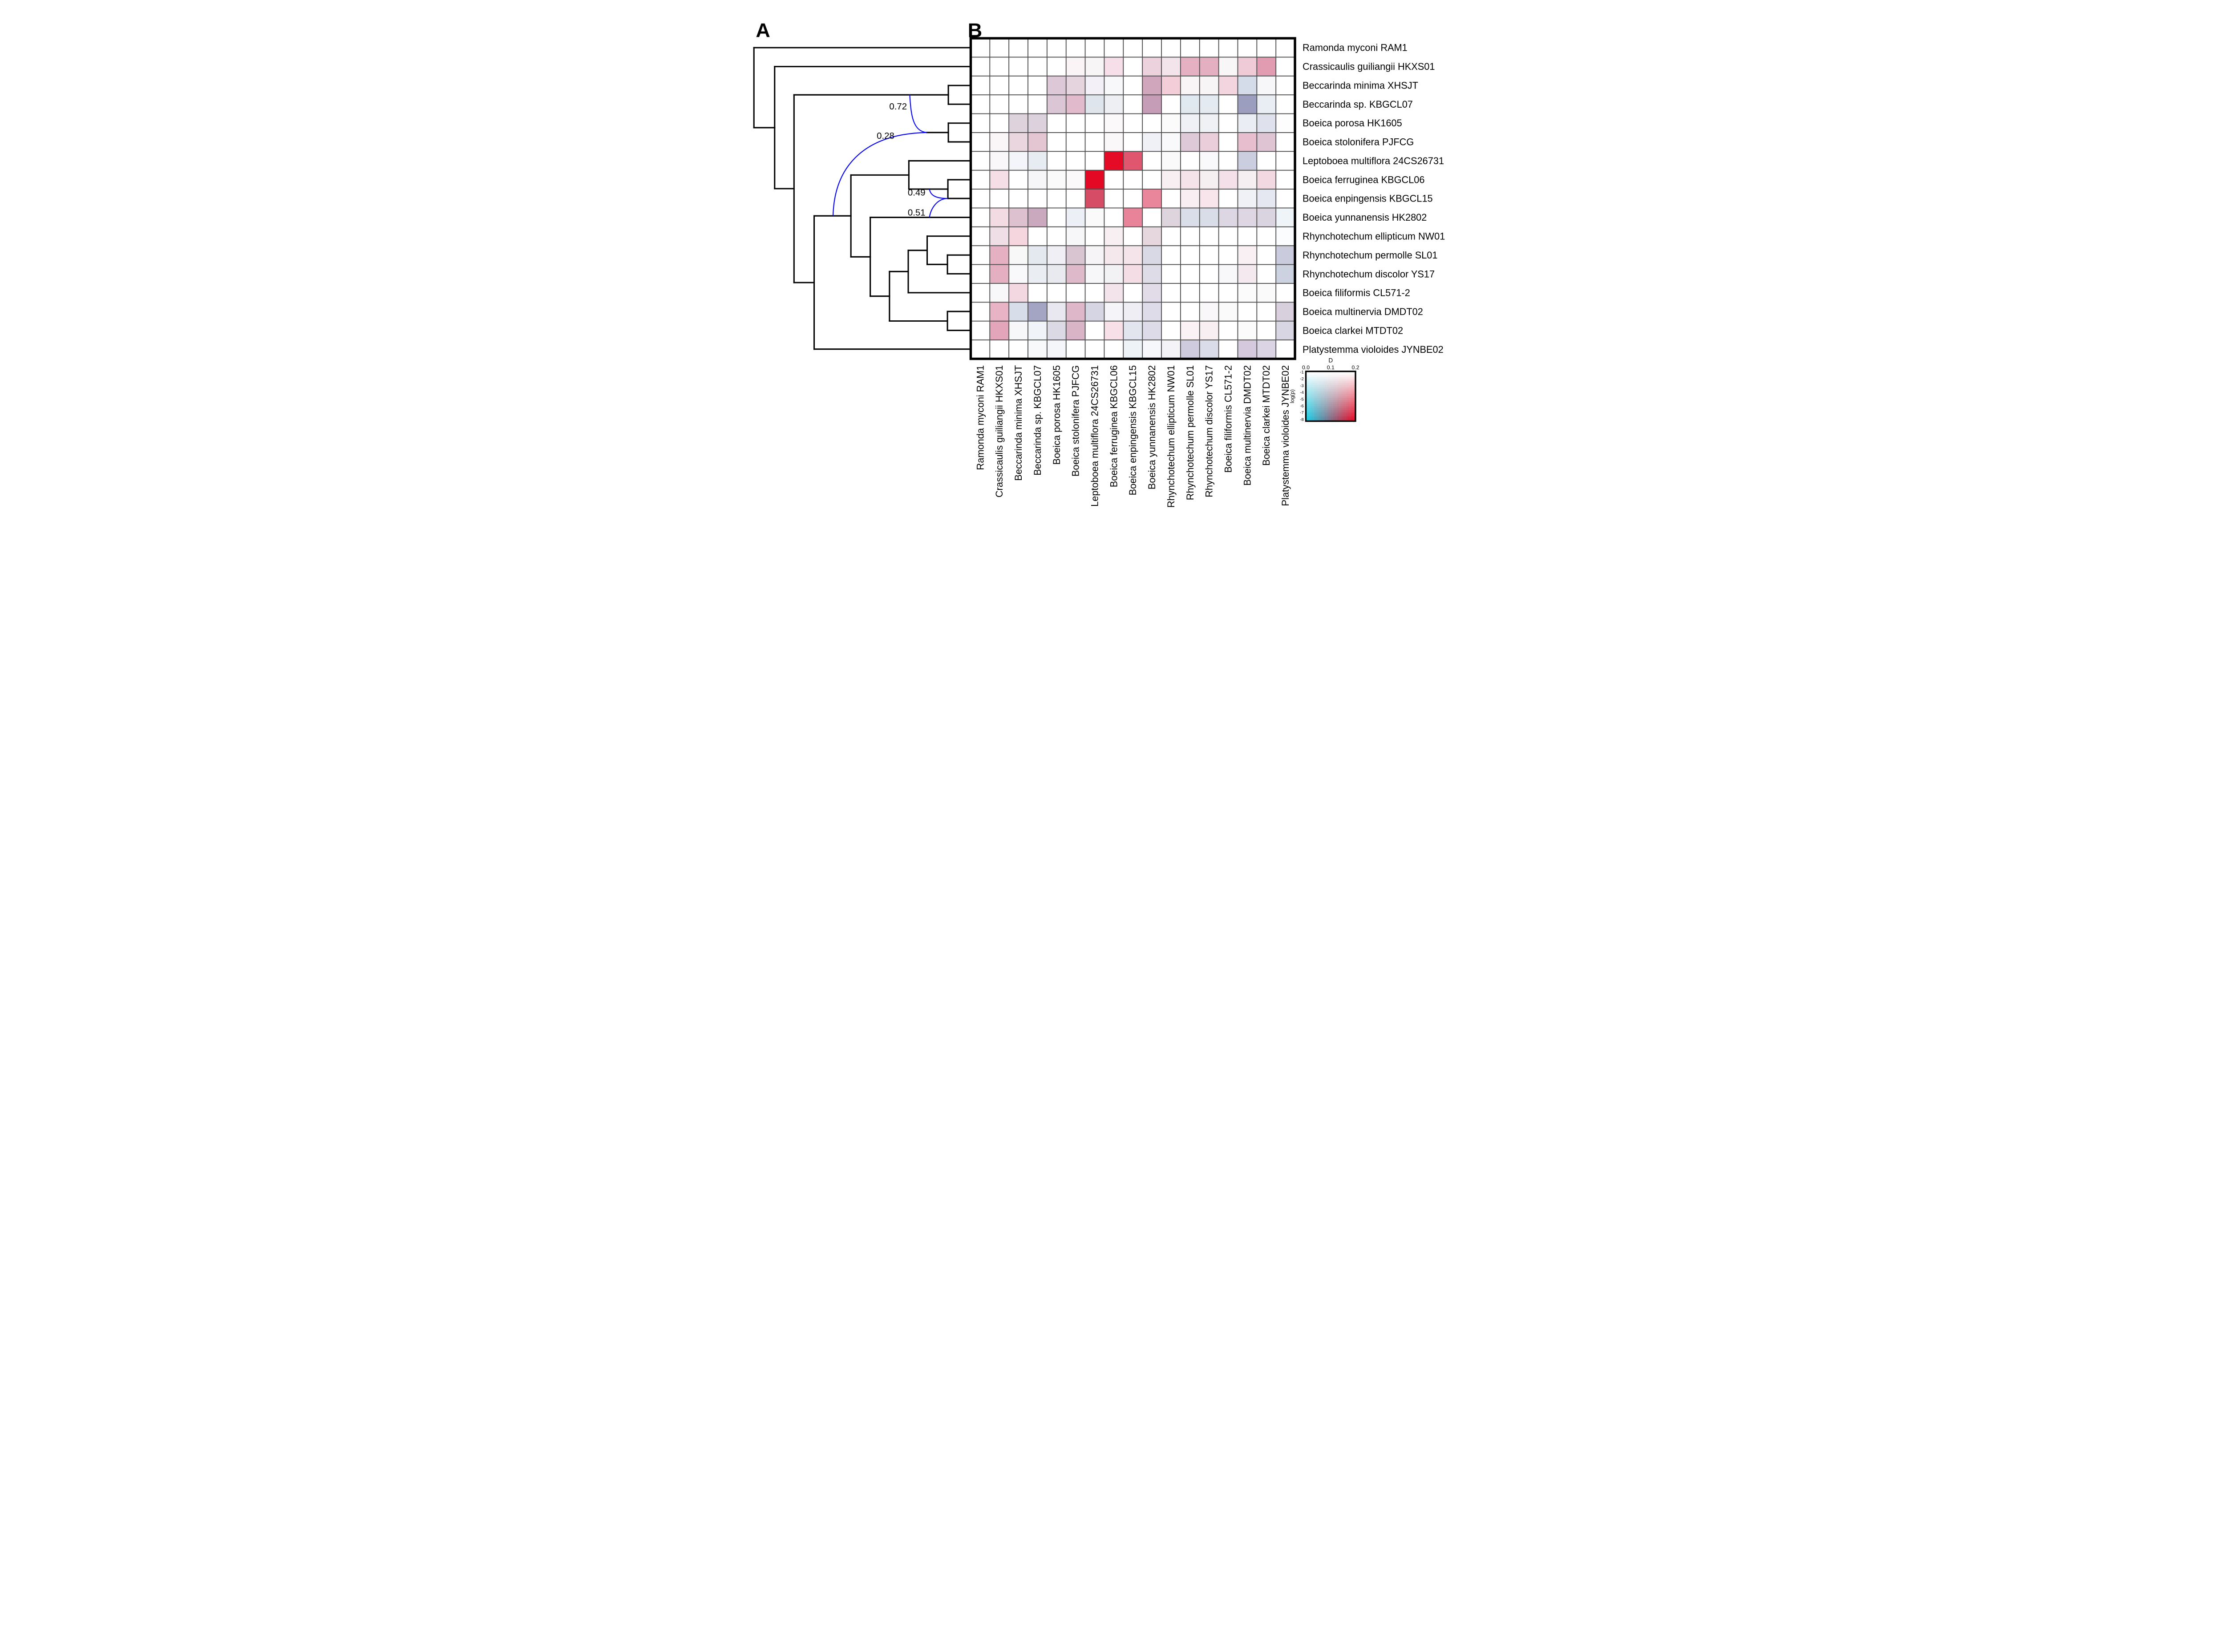 The image size is (2225, 1652). Describe the element at coordinates (917, 213) in the screenshot. I see `hybrid-proportion-label: 0.51` at that location.